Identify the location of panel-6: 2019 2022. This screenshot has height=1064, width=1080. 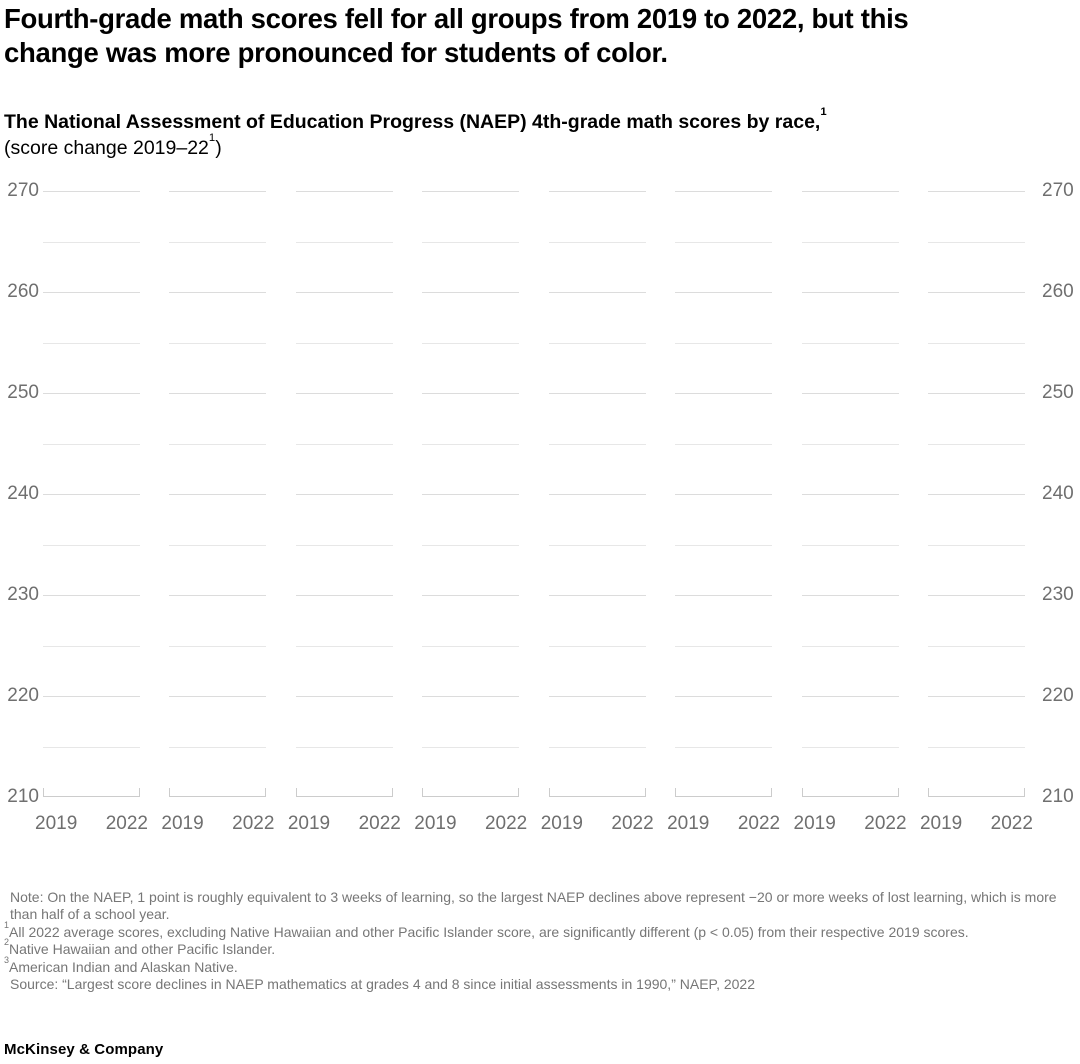
(723, 512).